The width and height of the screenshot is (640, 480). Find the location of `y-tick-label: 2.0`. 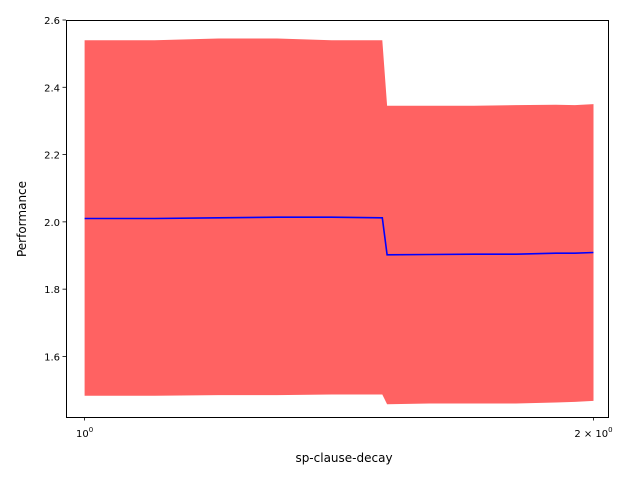

y-tick-label: 2.0 is located at coordinates (52, 223).